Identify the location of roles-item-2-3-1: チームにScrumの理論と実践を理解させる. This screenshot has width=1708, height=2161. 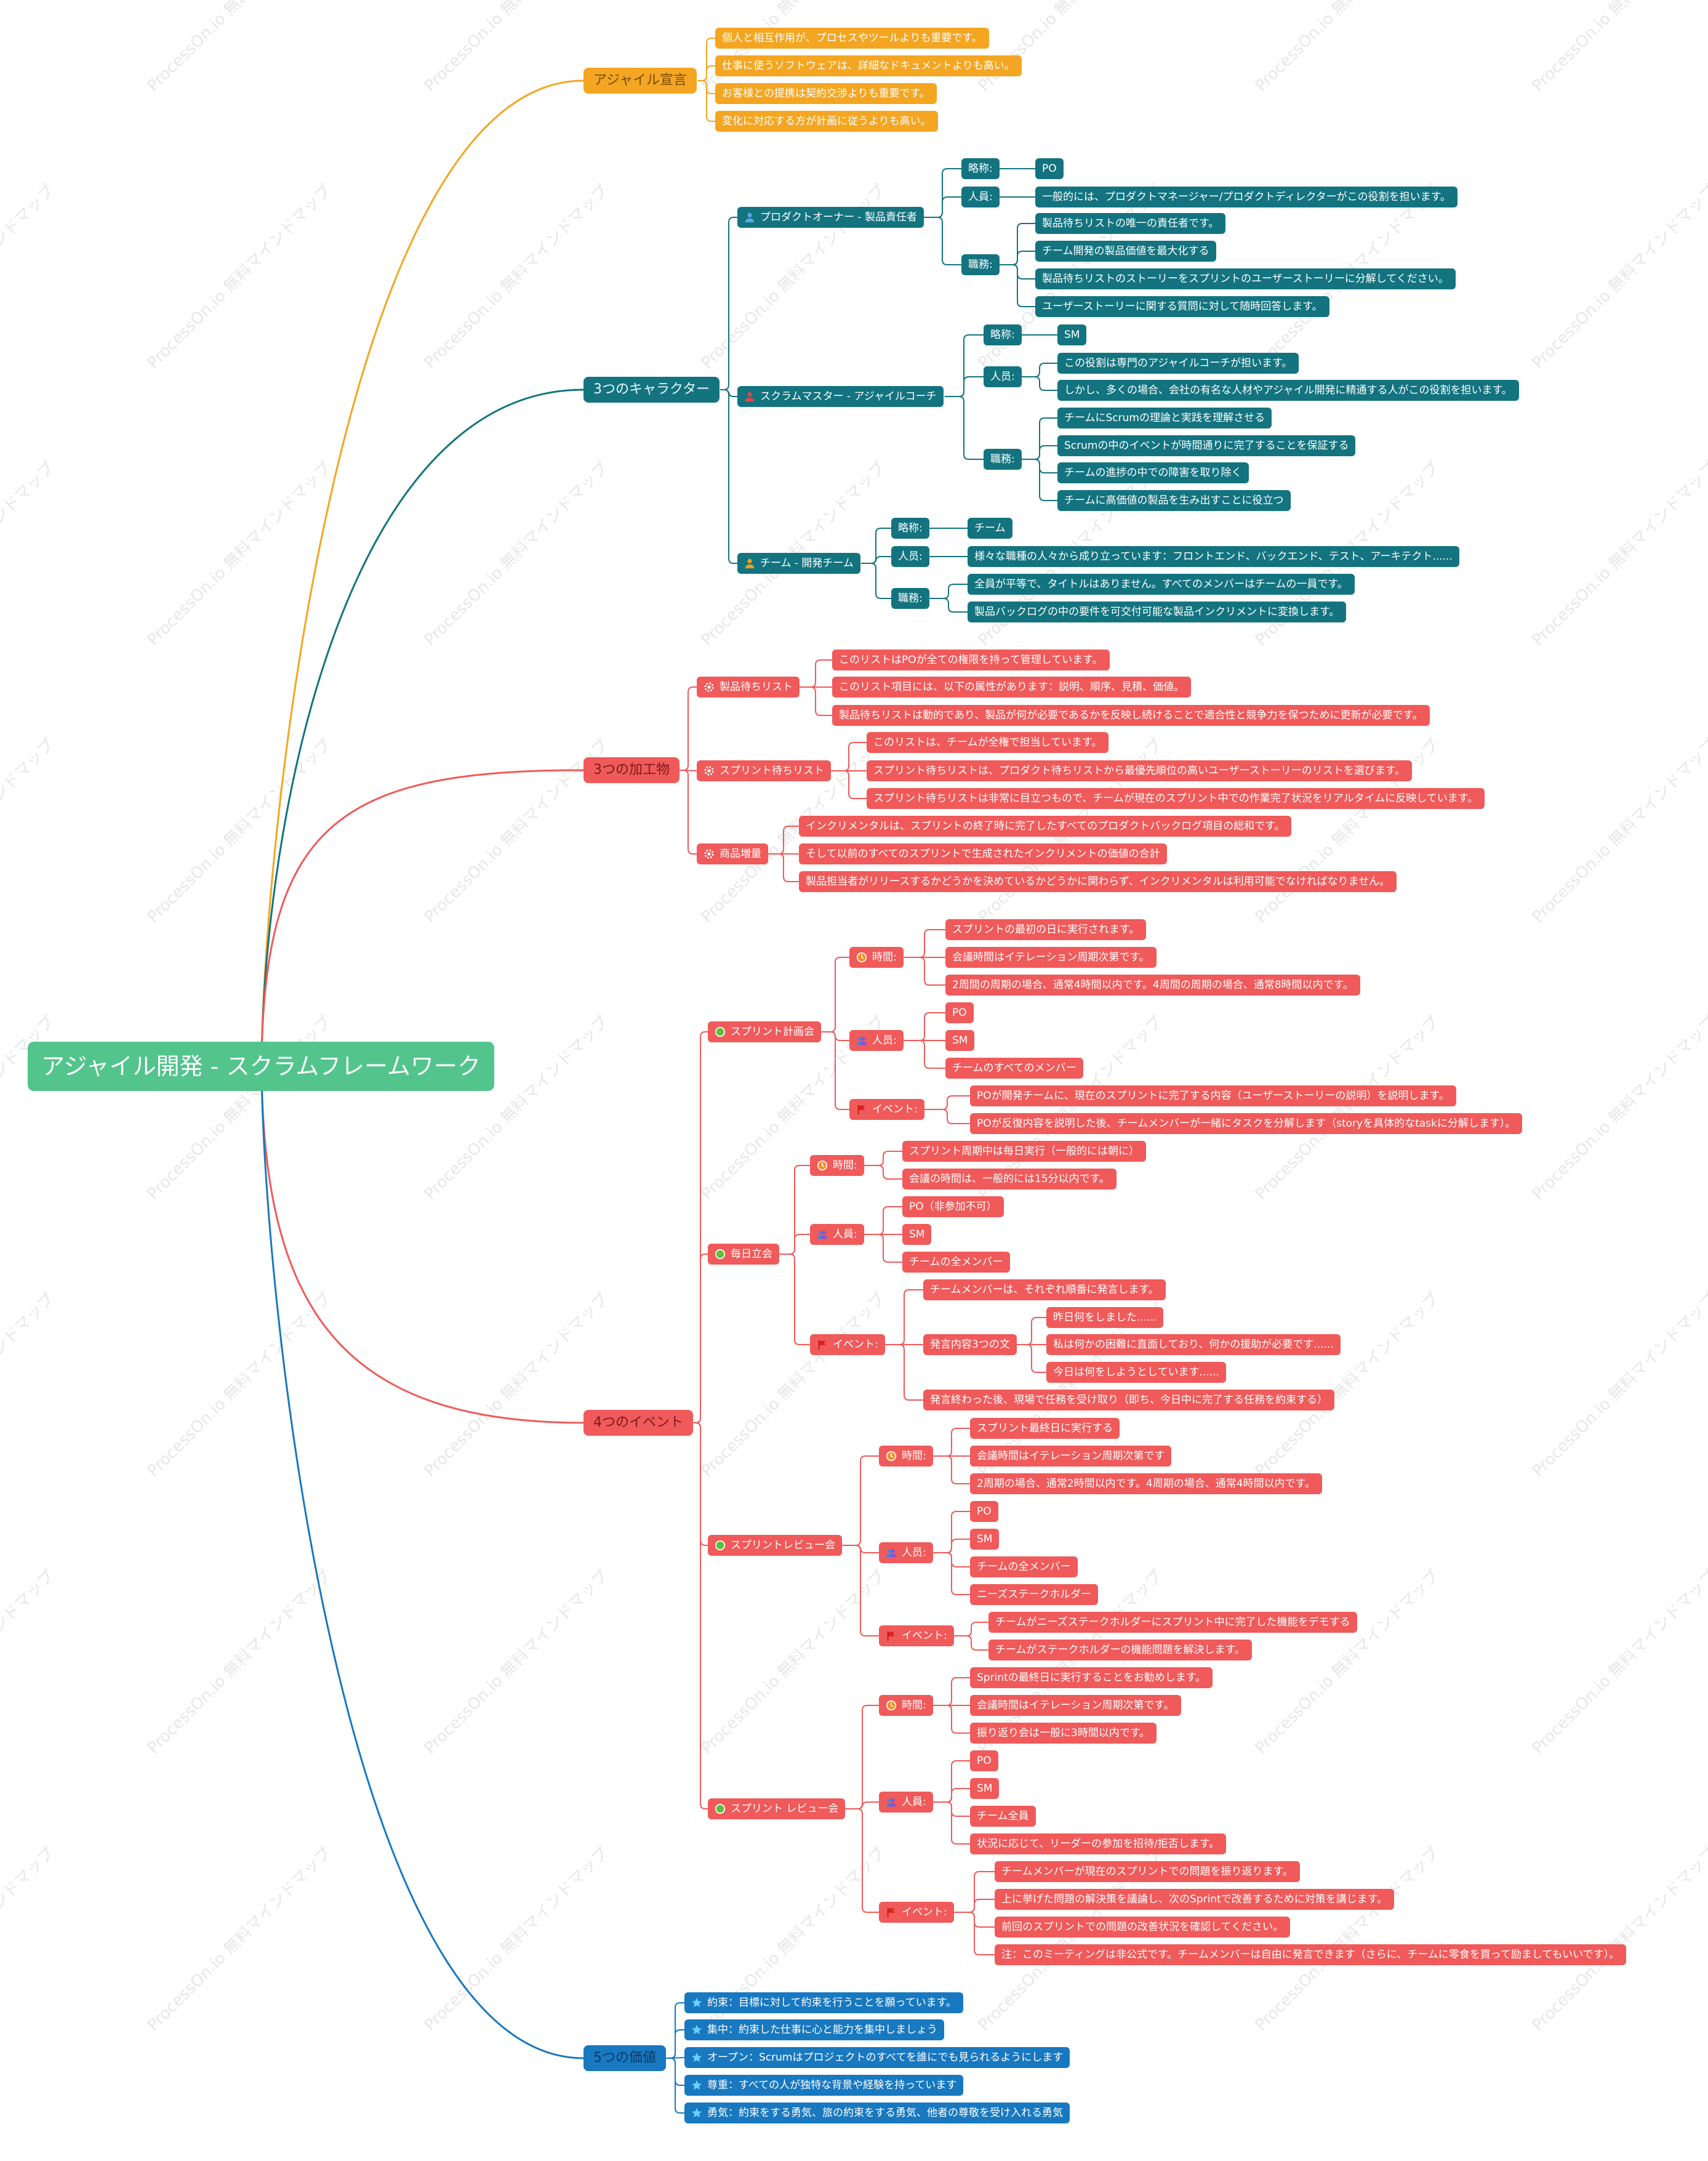
(1164, 418).